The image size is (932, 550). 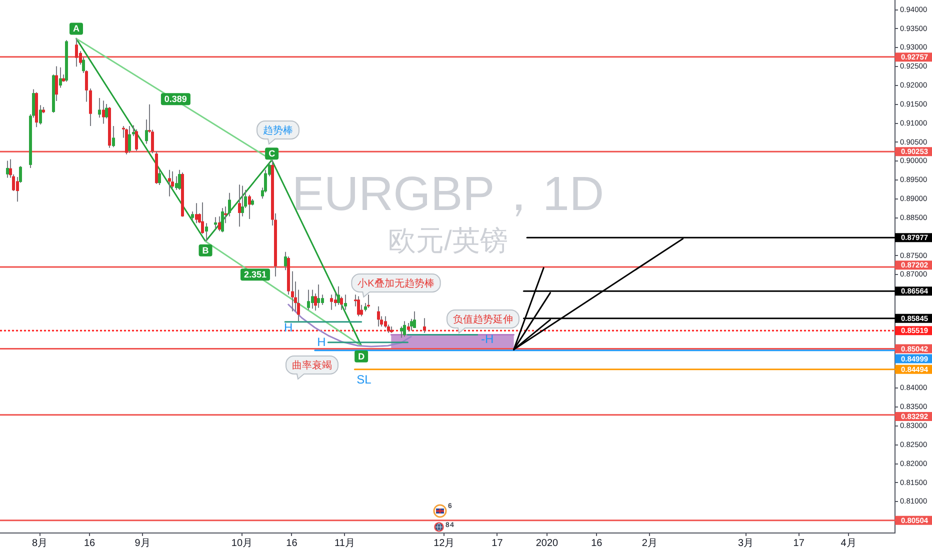 What do you see at coordinates (272, 153) in the screenshot?
I see `annotation: C` at bounding box center [272, 153].